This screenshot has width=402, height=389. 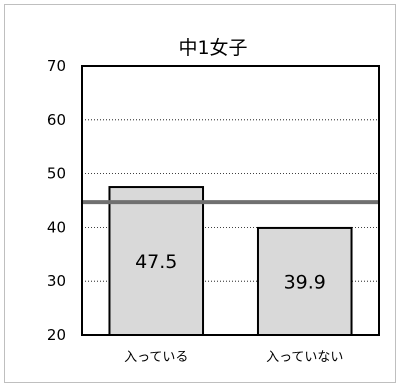 What do you see at coordinates (56, 281) in the screenshot?
I see `y-tick-label: 30` at bounding box center [56, 281].